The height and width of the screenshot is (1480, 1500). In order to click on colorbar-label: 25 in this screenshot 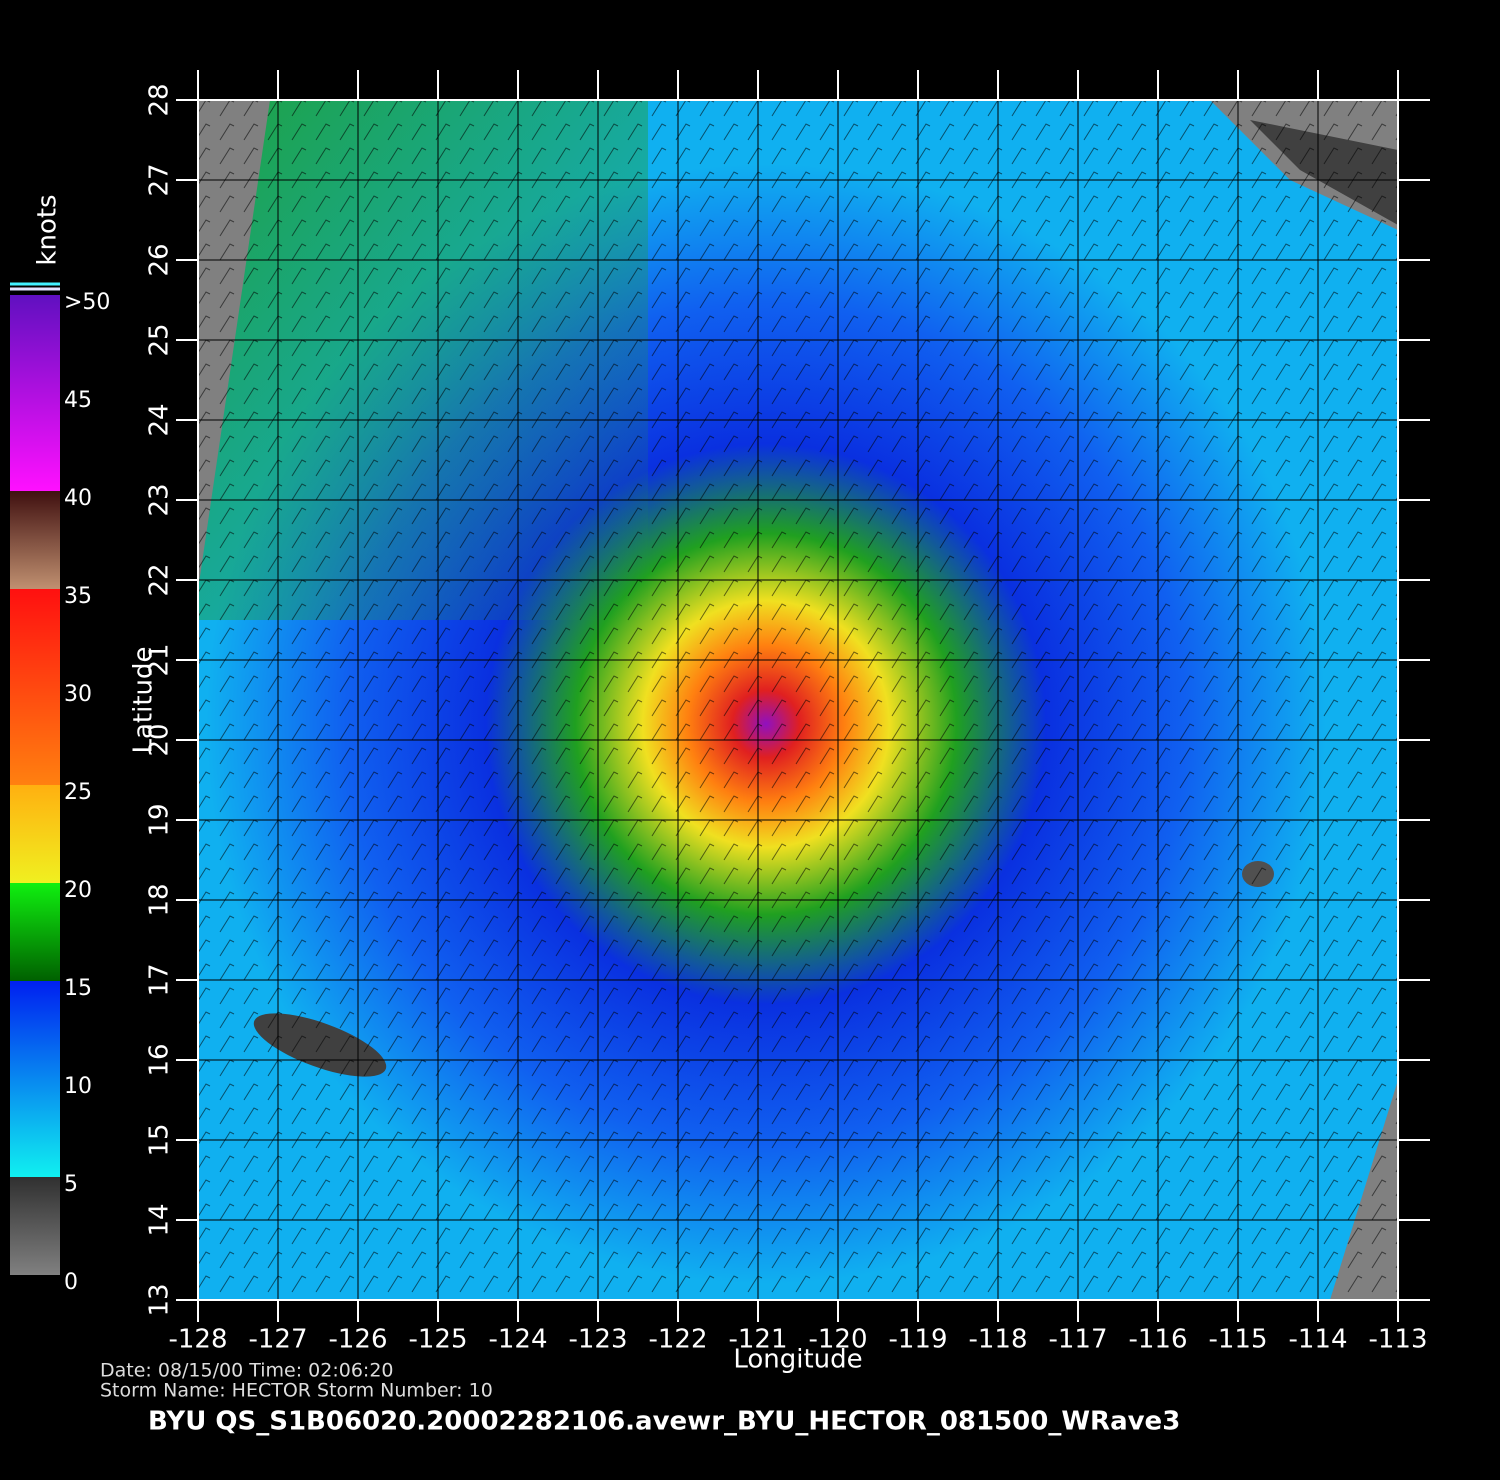, I will do `click(78, 792)`.